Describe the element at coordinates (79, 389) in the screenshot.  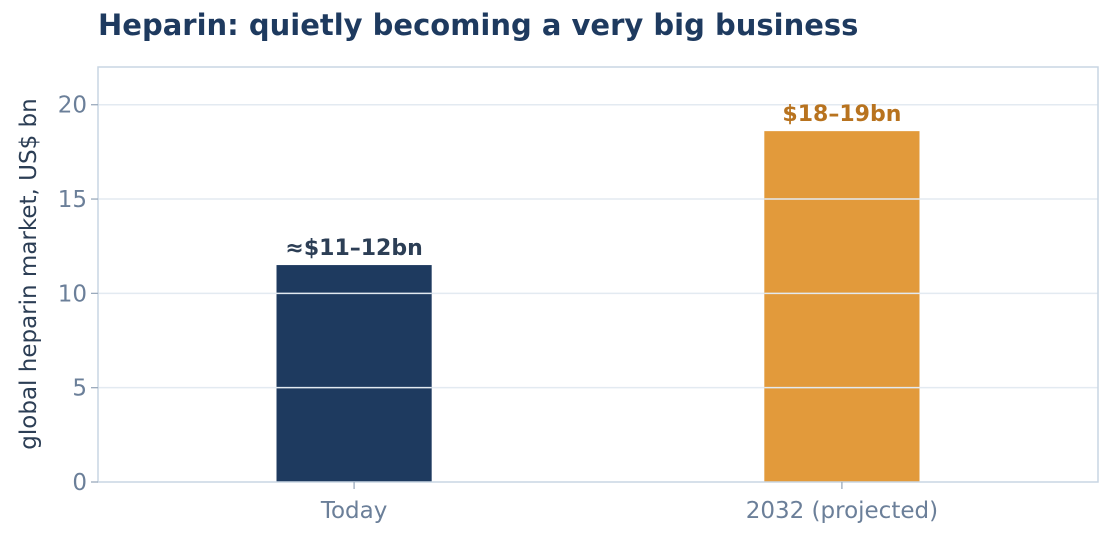
I see `y-tick-label: 5` at that location.